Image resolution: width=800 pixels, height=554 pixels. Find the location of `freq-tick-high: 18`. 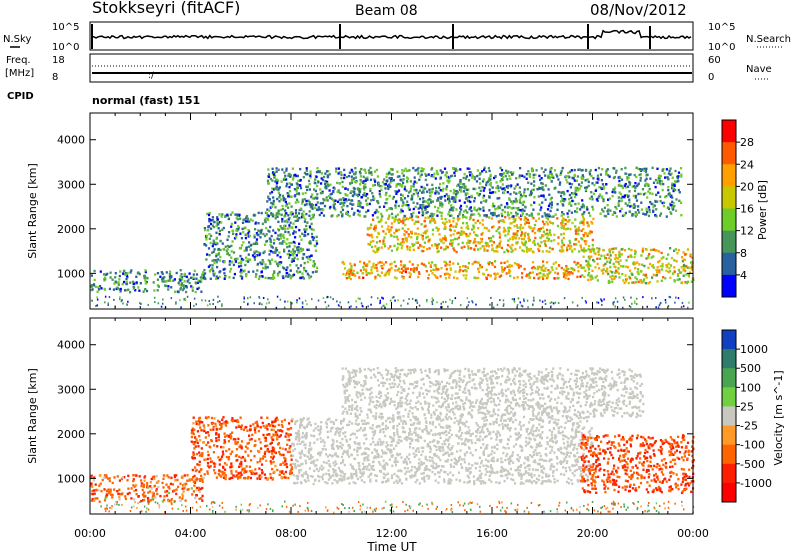

freq-tick-high: 18 is located at coordinates (58, 60).